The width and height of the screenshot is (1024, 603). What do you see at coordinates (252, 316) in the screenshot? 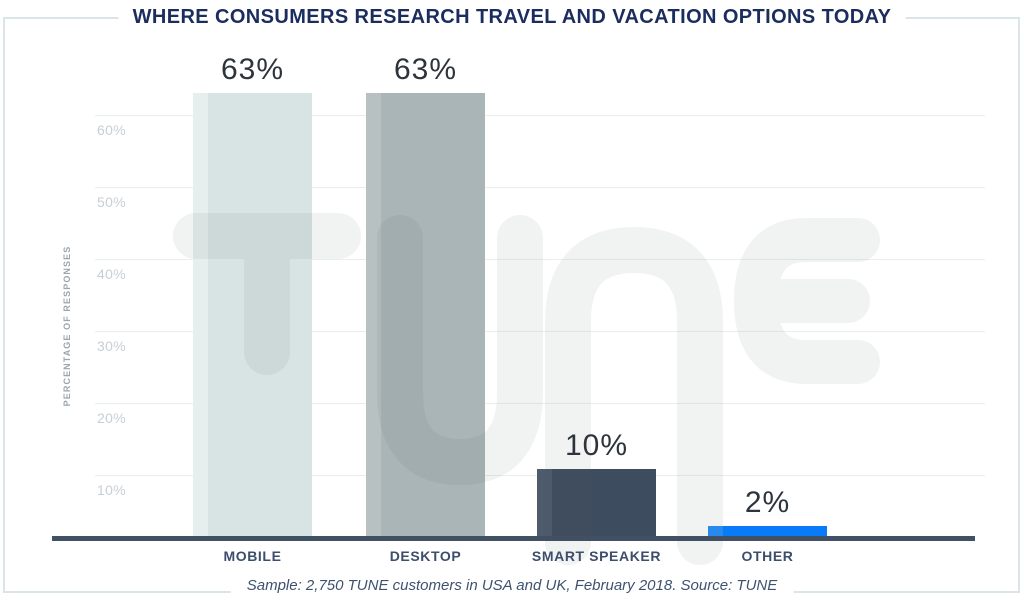
I see `bar-mobile` at bounding box center [252, 316].